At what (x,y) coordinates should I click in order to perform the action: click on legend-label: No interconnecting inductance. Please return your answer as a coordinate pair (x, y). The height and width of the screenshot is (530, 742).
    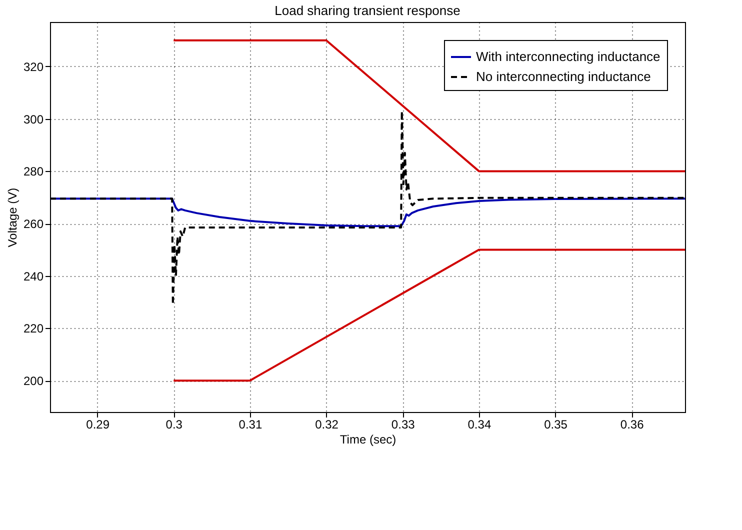
    Looking at the image, I should click on (563, 76).